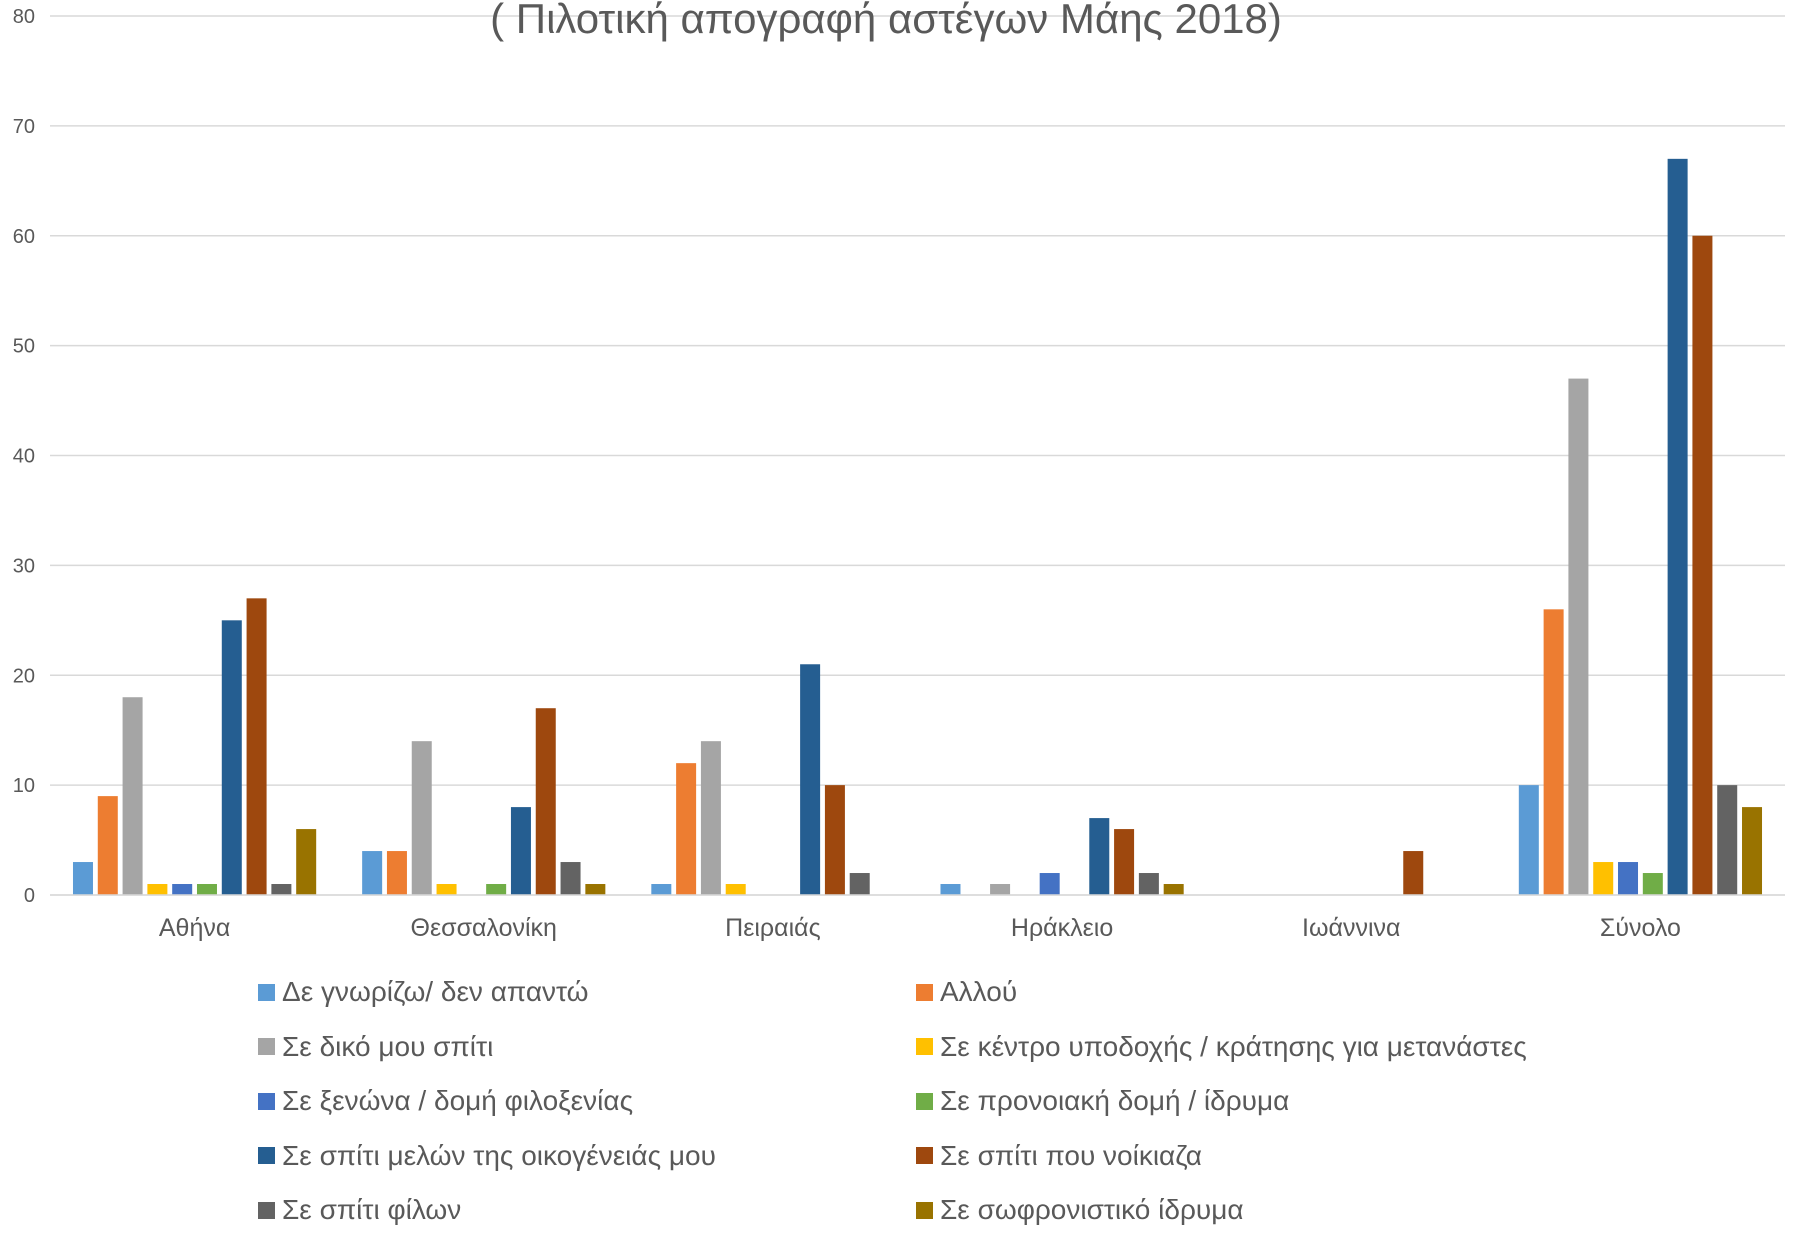 This screenshot has height=1238, width=1794. What do you see at coordinates (1296, 1210) in the screenshot?
I see `legend-item: Σε σωφρονιστικό ίδρυμα` at bounding box center [1296, 1210].